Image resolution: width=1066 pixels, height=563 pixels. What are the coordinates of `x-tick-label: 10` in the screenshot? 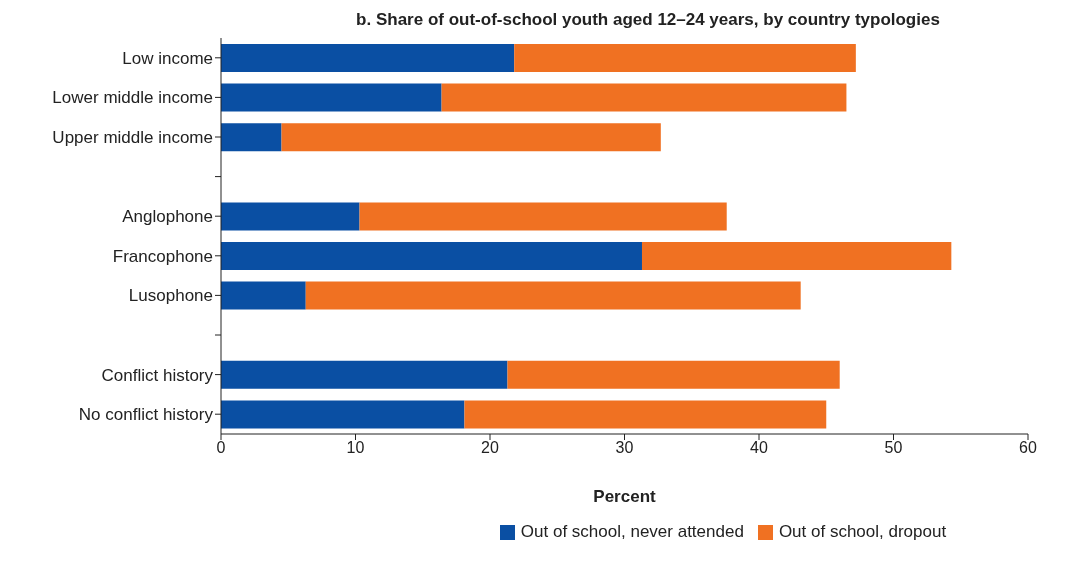 It's located at (355, 448).